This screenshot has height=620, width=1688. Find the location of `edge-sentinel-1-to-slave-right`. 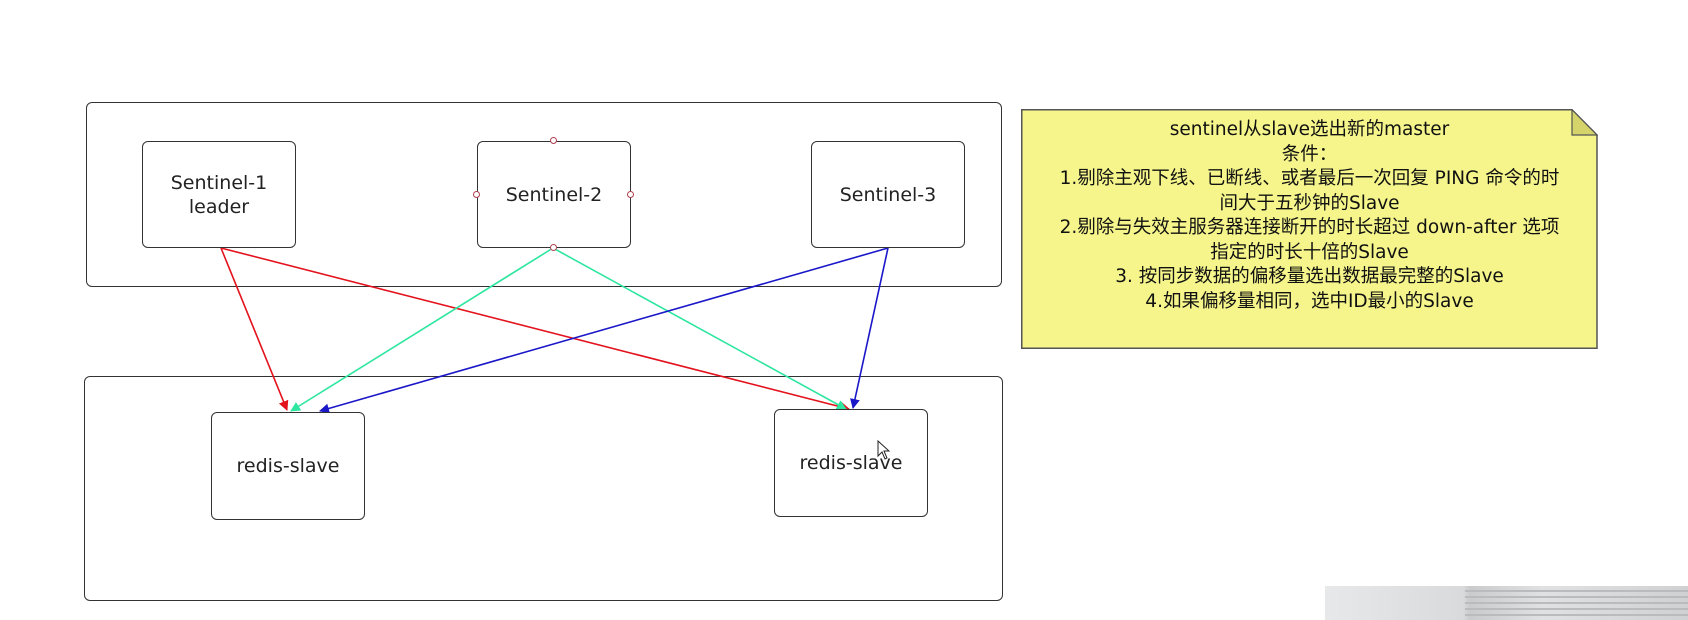

edge-sentinel-1-to-slave-right is located at coordinates (535, 329).